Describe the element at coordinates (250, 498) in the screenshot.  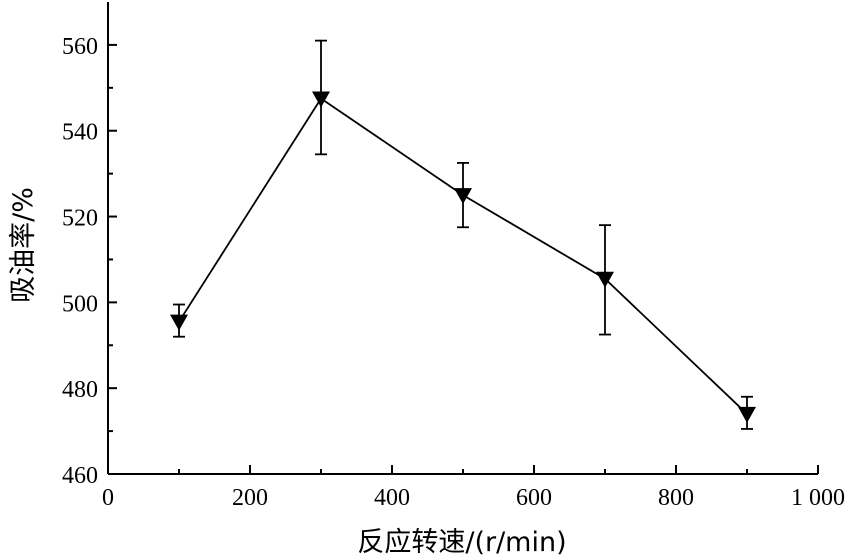
I see `x-tick-label: 200` at that location.